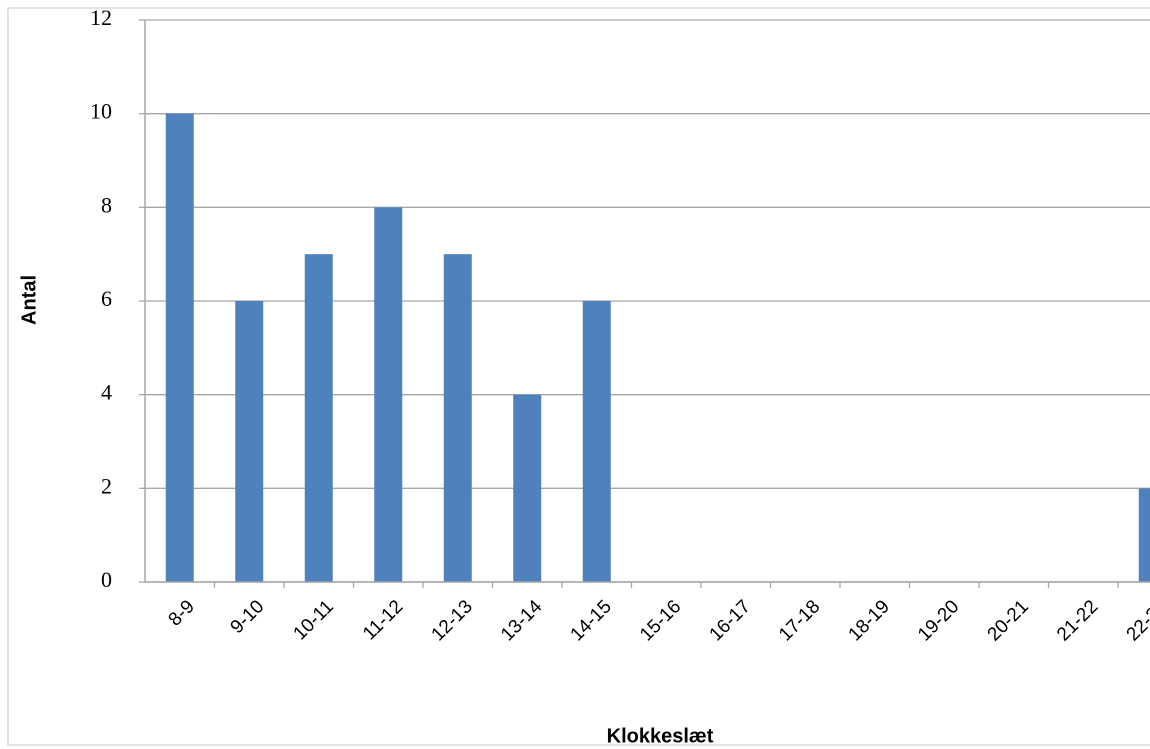 Image resolution: width=1150 pixels, height=749 pixels. I want to click on x-tick-label: 10-11, so click(314, 620).